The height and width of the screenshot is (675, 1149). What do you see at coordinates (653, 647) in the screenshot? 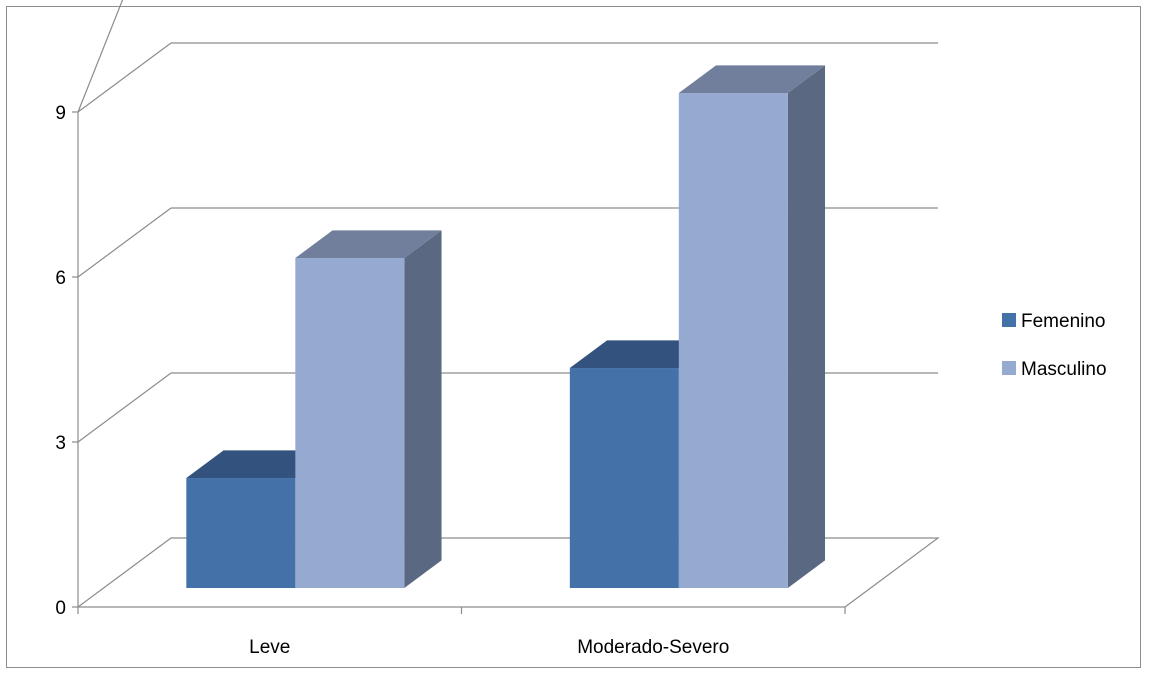
I see `x-tick-label: Moderado-Severo` at bounding box center [653, 647].